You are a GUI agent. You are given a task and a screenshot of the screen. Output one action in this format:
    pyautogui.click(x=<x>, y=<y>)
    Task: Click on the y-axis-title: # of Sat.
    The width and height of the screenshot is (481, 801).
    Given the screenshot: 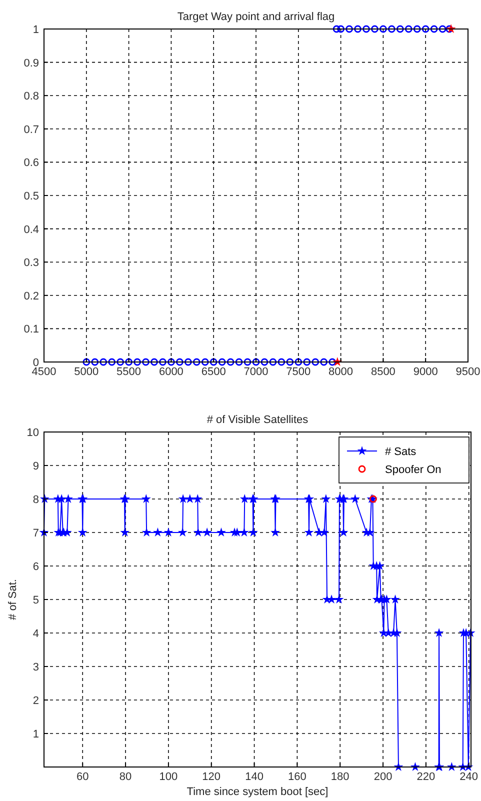 What is the action you would take?
    pyautogui.click(x=13, y=599)
    